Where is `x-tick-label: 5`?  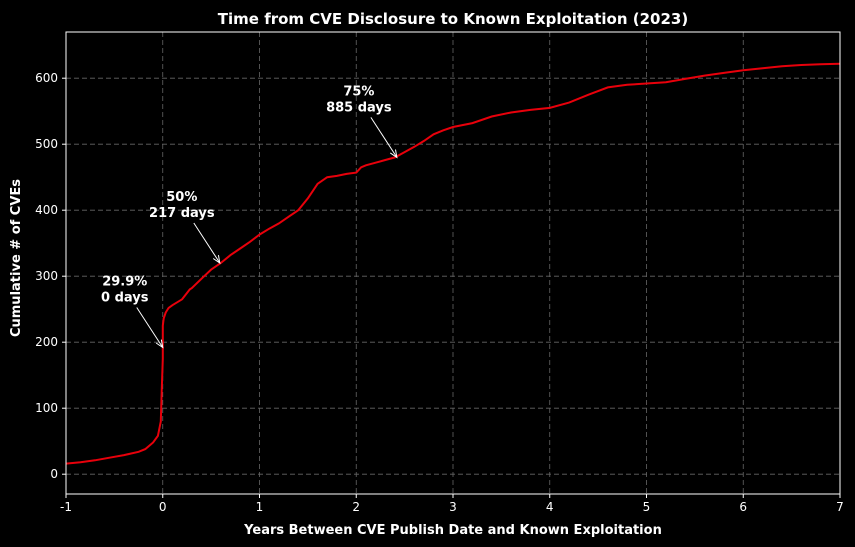
x-tick-label: 5 is located at coordinates (647, 507).